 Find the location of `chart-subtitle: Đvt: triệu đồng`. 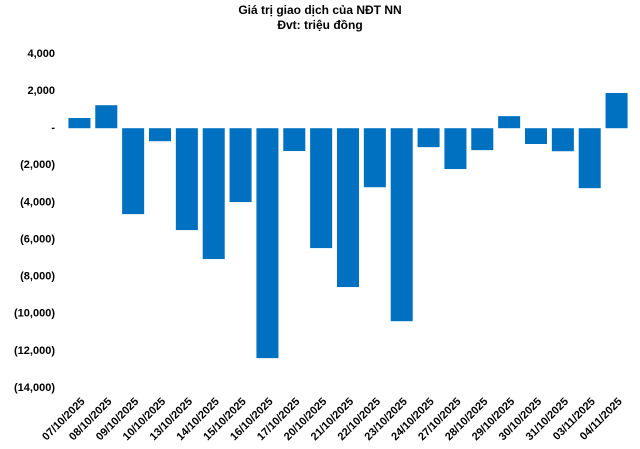

chart-subtitle: Đvt: triệu đồng is located at coordinates (319, 25).